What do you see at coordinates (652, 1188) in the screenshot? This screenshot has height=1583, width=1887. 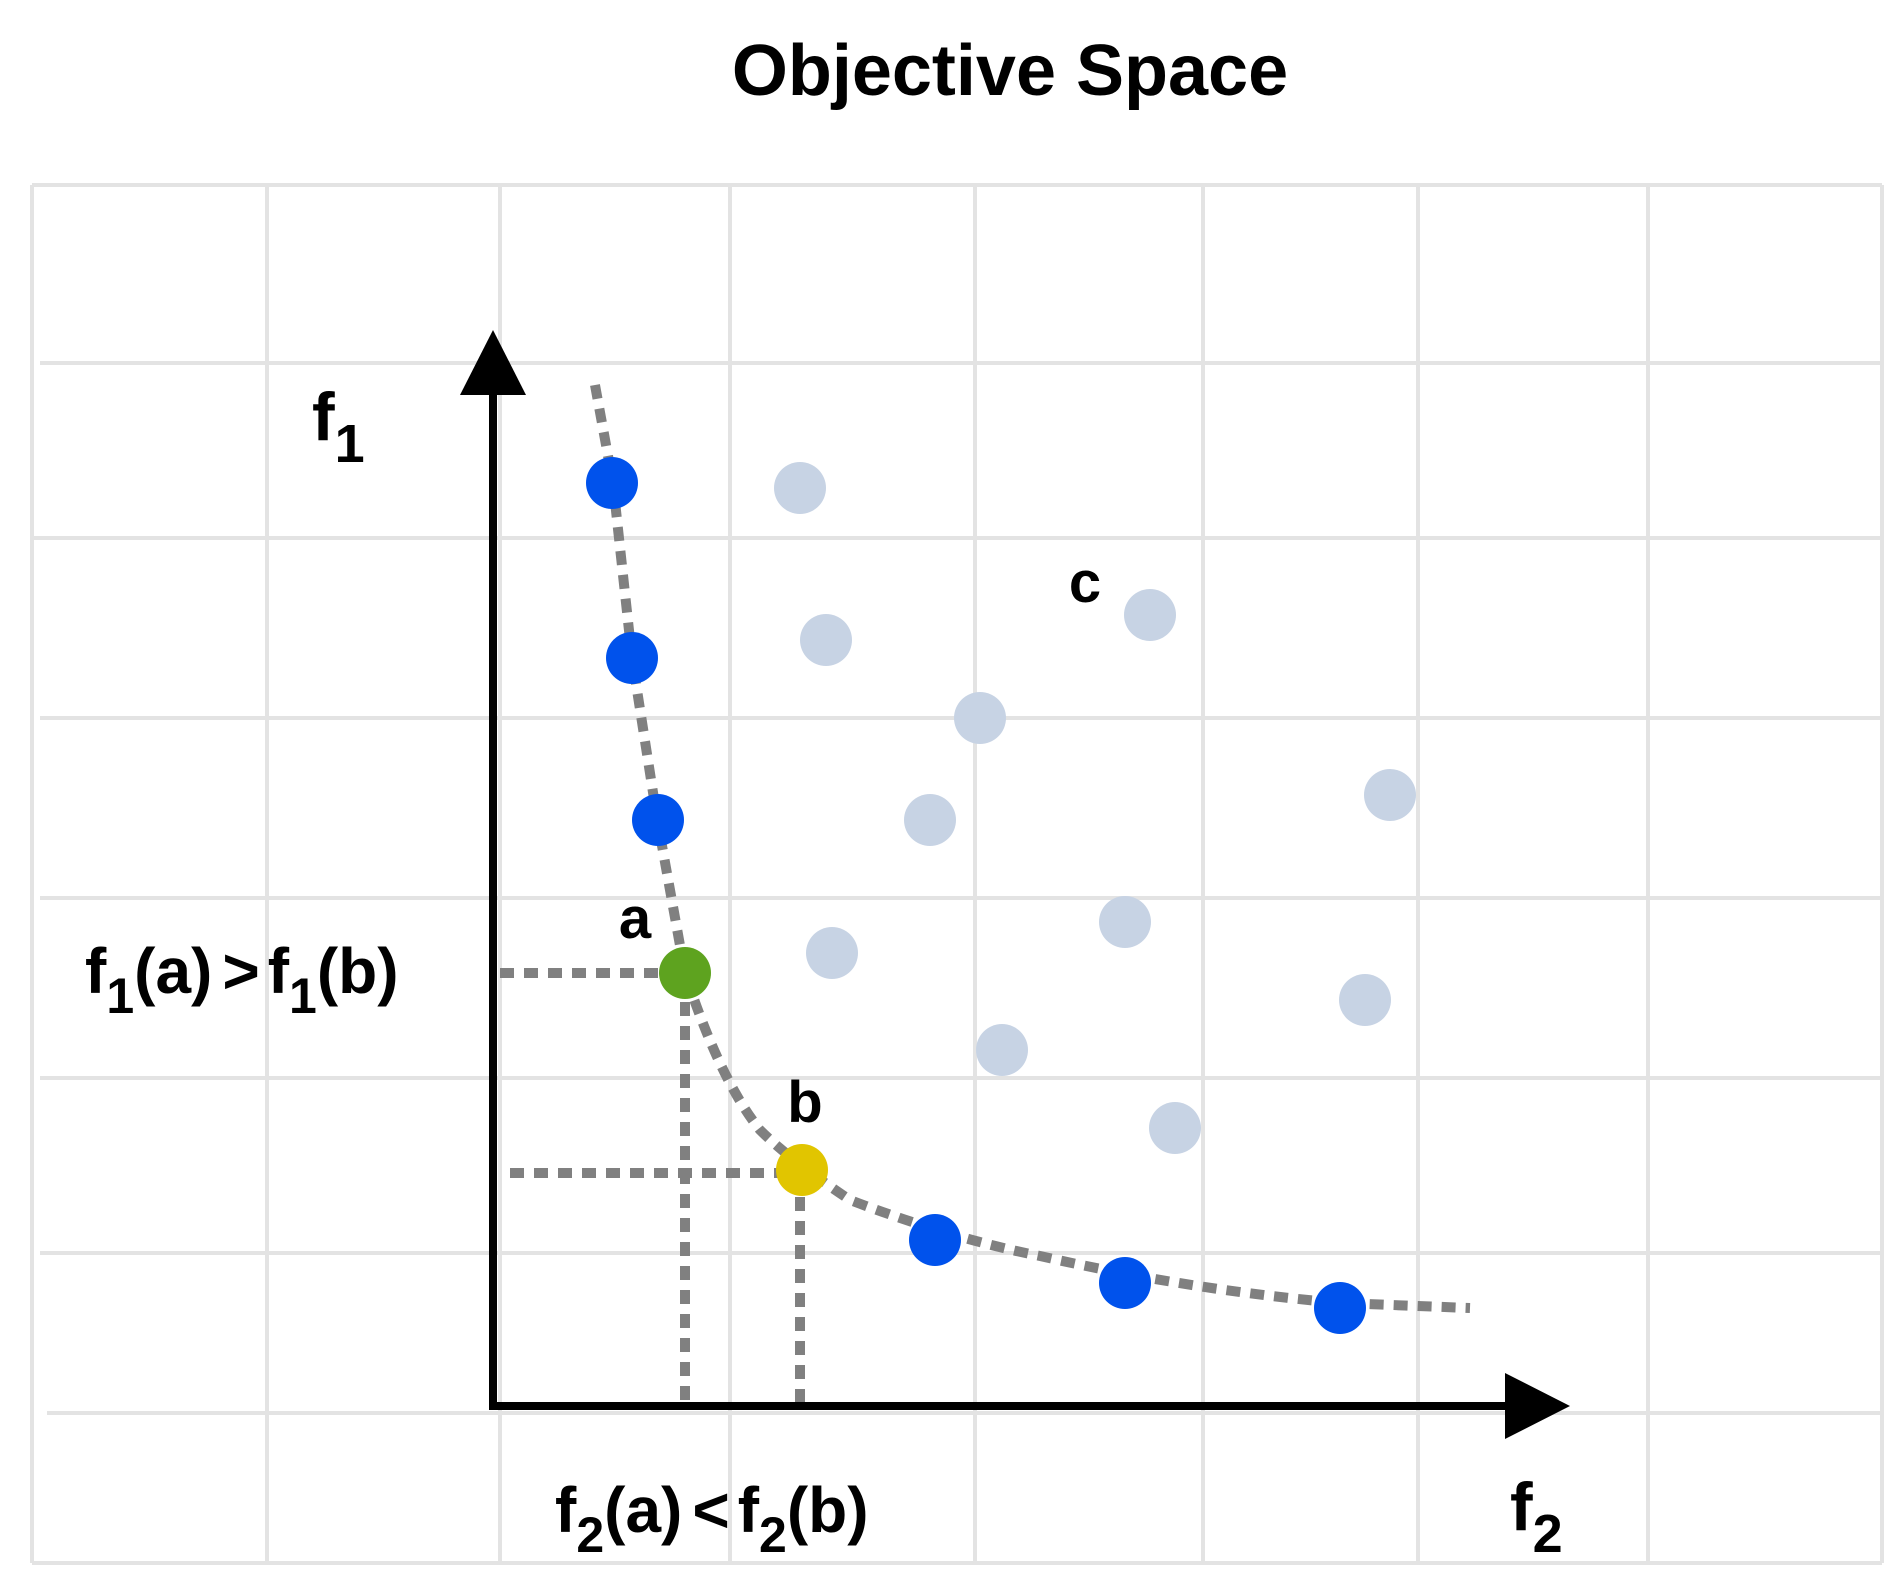 I see `guide-lines` at bounding box center [652, 1188].